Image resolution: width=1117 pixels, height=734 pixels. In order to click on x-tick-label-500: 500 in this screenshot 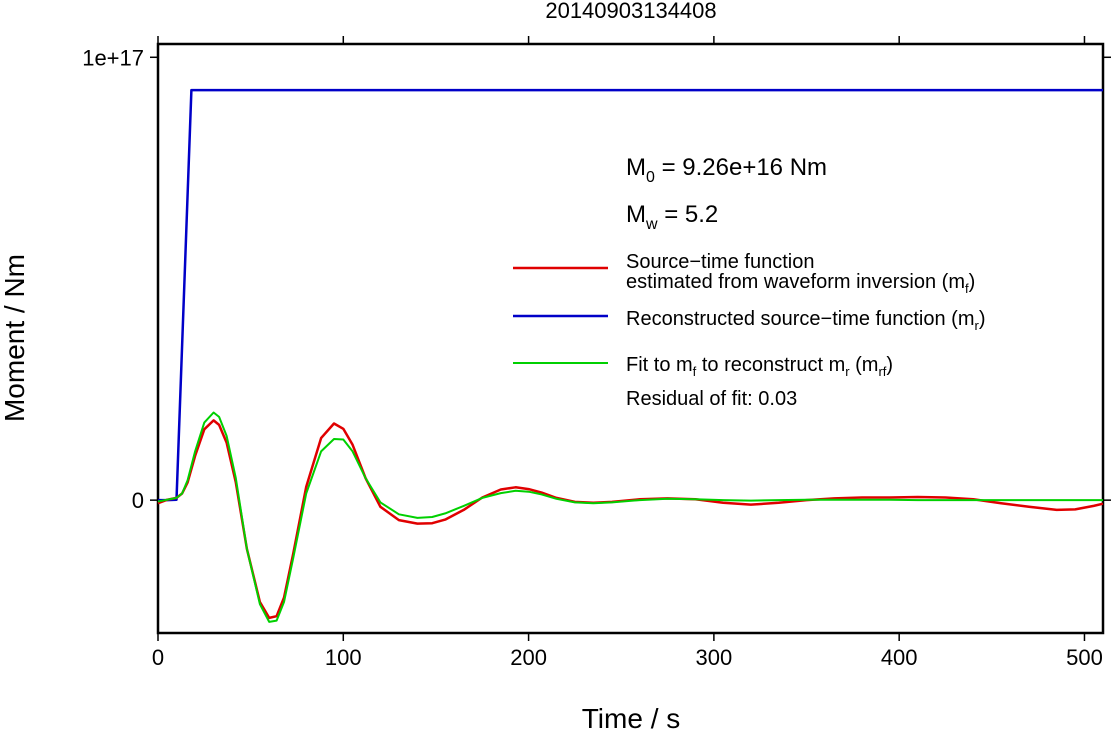, I will do `click(1084, 657)`.